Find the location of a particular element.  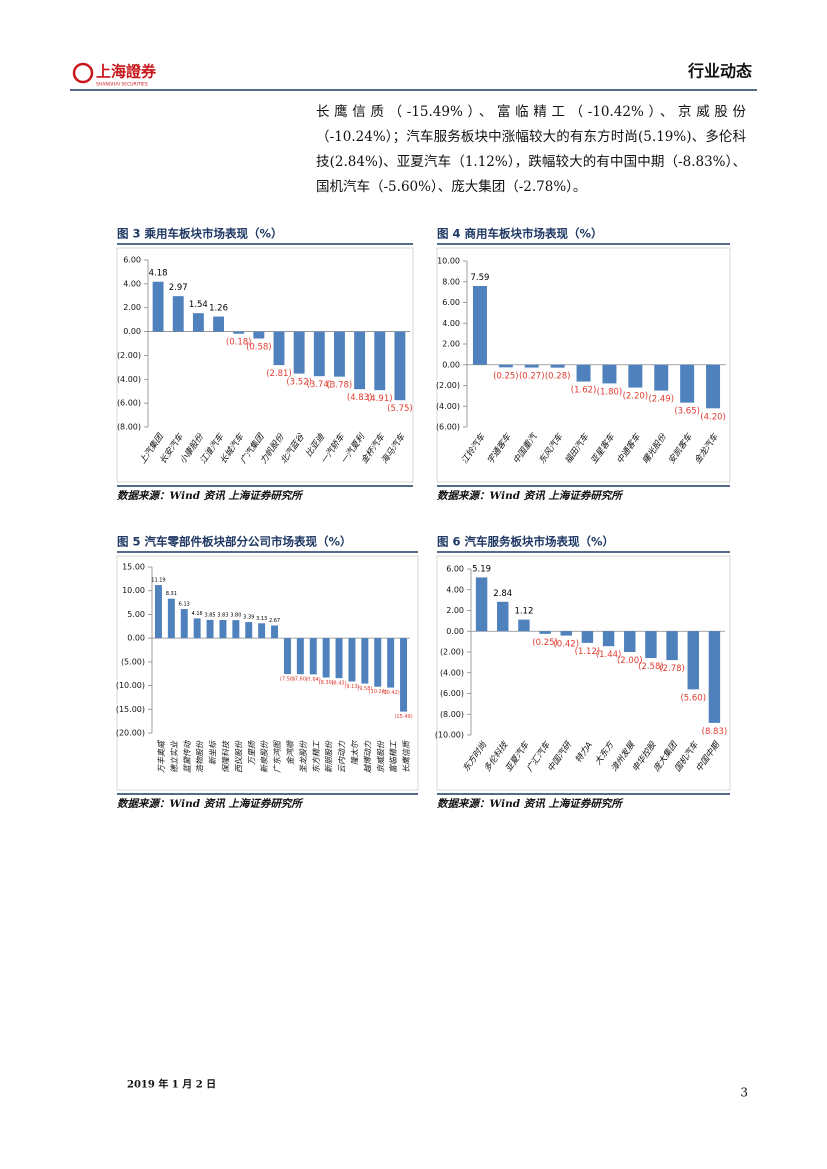

figure-title: 图 5 汽车零部件板块部分公司市场表现（%） is located at coordinates (234, 542).